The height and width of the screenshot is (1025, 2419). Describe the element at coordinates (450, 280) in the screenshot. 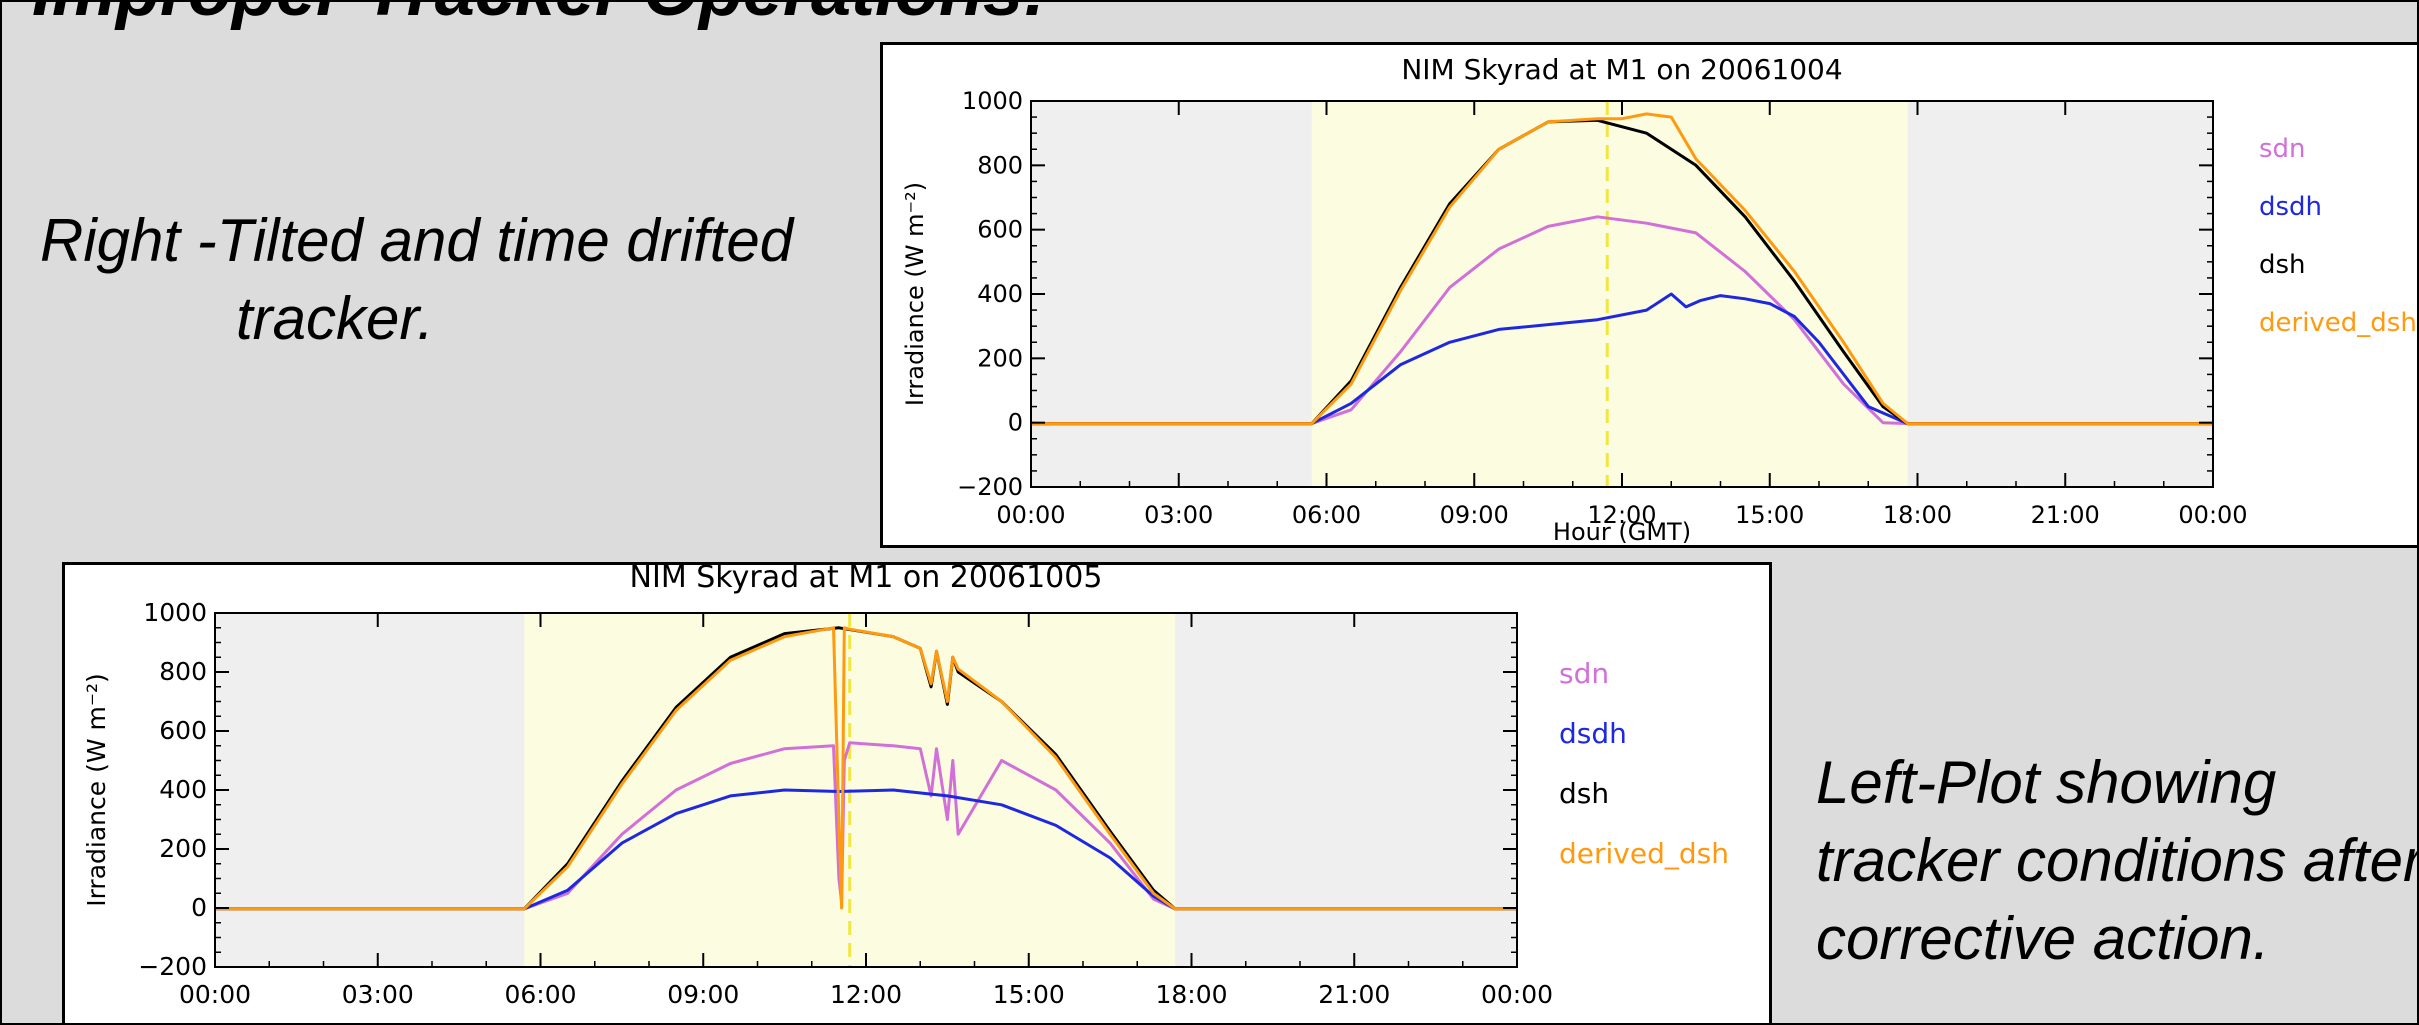

I see `caption-top-chart: Right -Tilted and time drifted tracker.` at that location.